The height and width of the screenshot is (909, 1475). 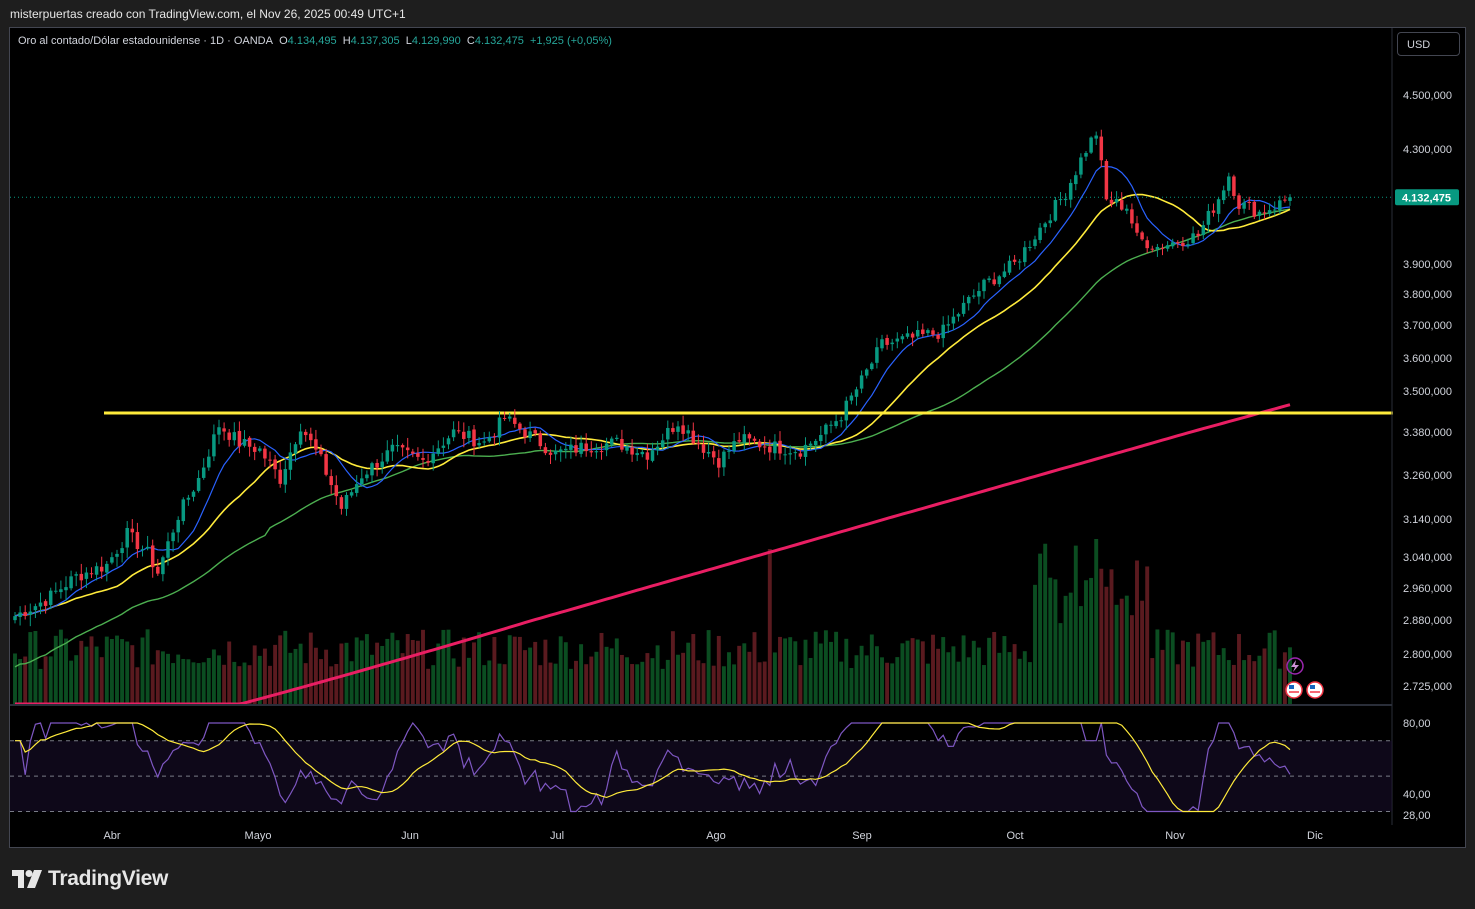 What do you see at coordinates (720, 770) in the screenshot?
I see `rsi-pane: 80,00 40,00 28,00` at bounding box center [720, 770].